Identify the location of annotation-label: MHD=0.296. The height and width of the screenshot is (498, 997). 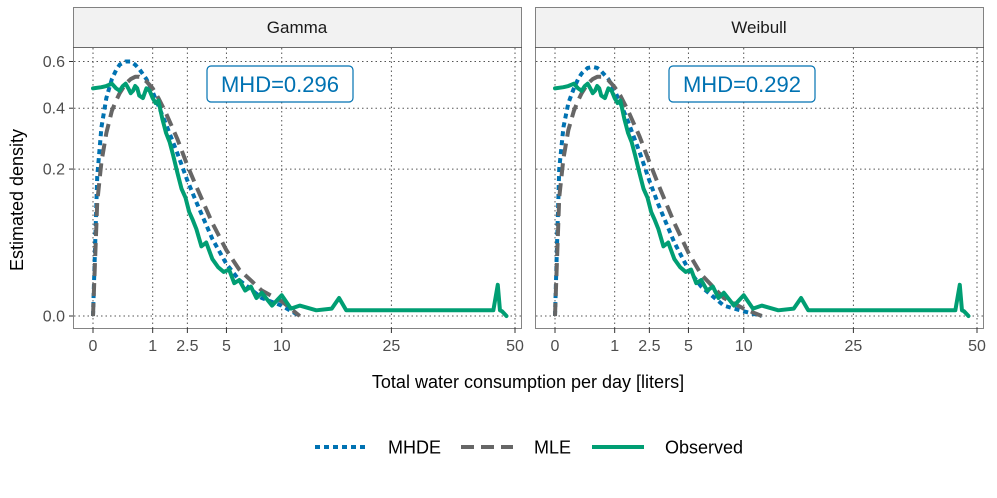
(280, 84).